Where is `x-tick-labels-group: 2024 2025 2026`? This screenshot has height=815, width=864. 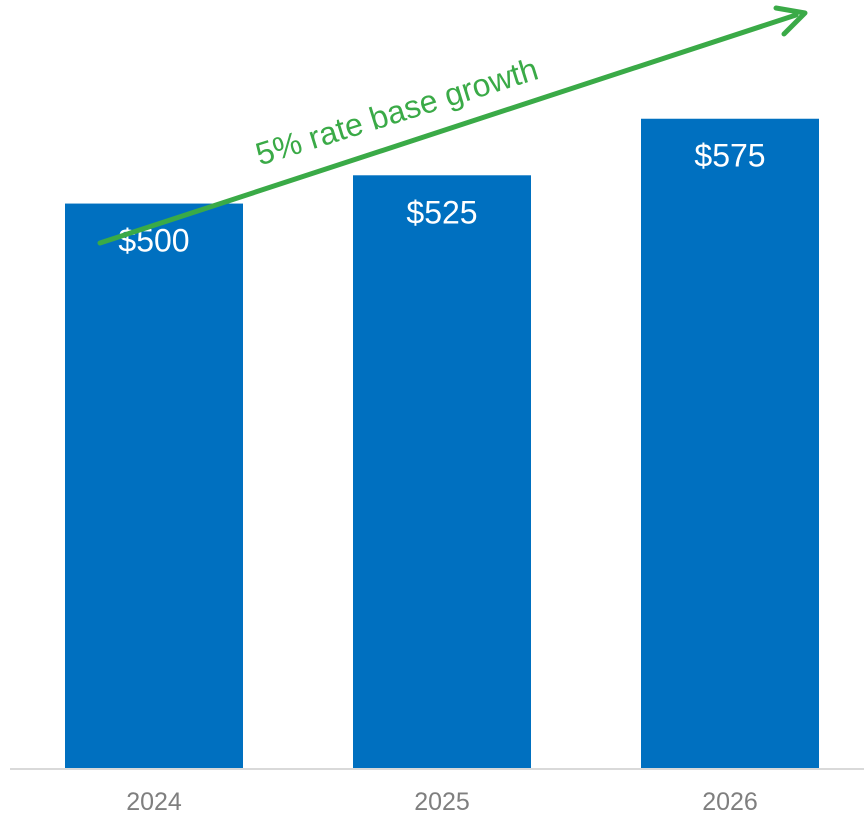 x-tick-labels-group: 2024 2025 2026 is located at coordinates (442, 801).